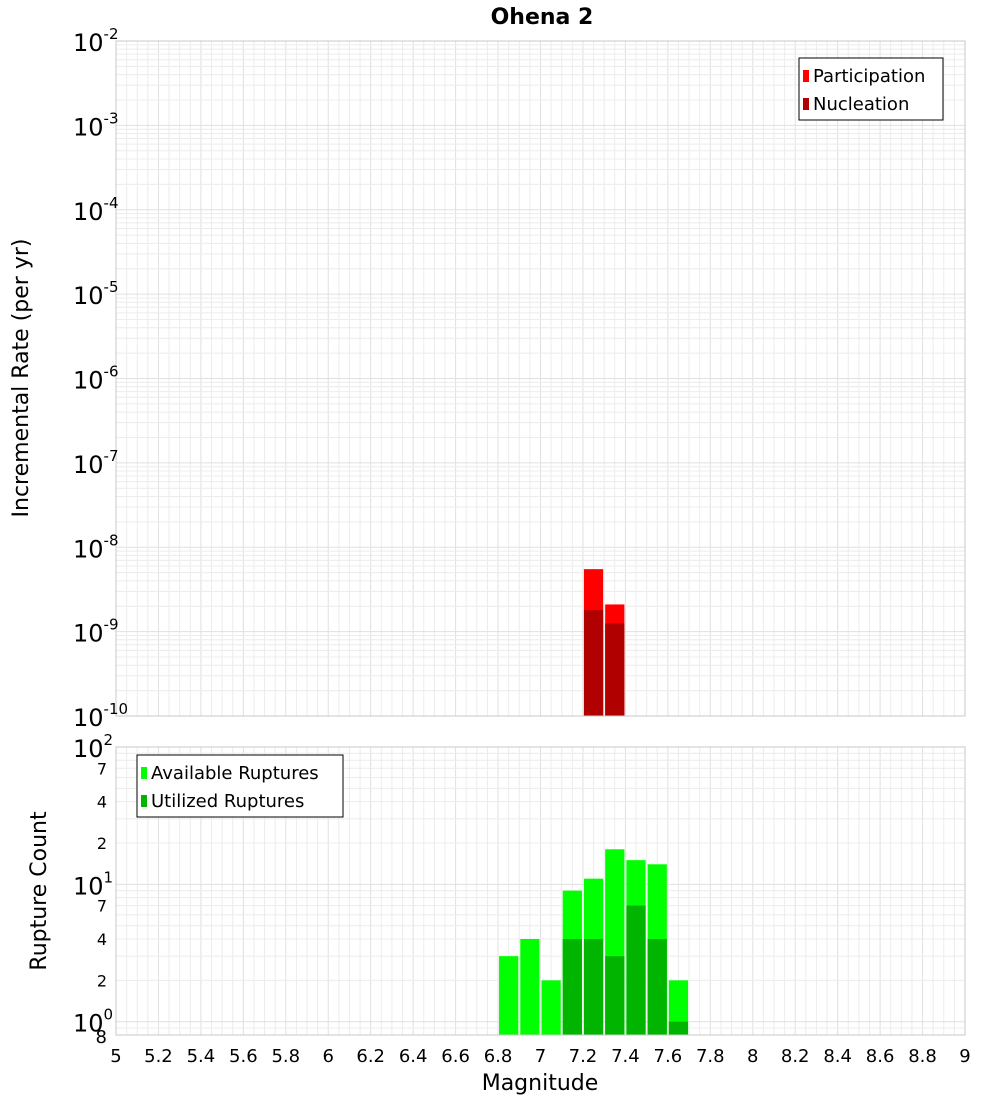 The image size is (1000, 1100). I want to click on x-tick-label: 8, so click(752, 1056).